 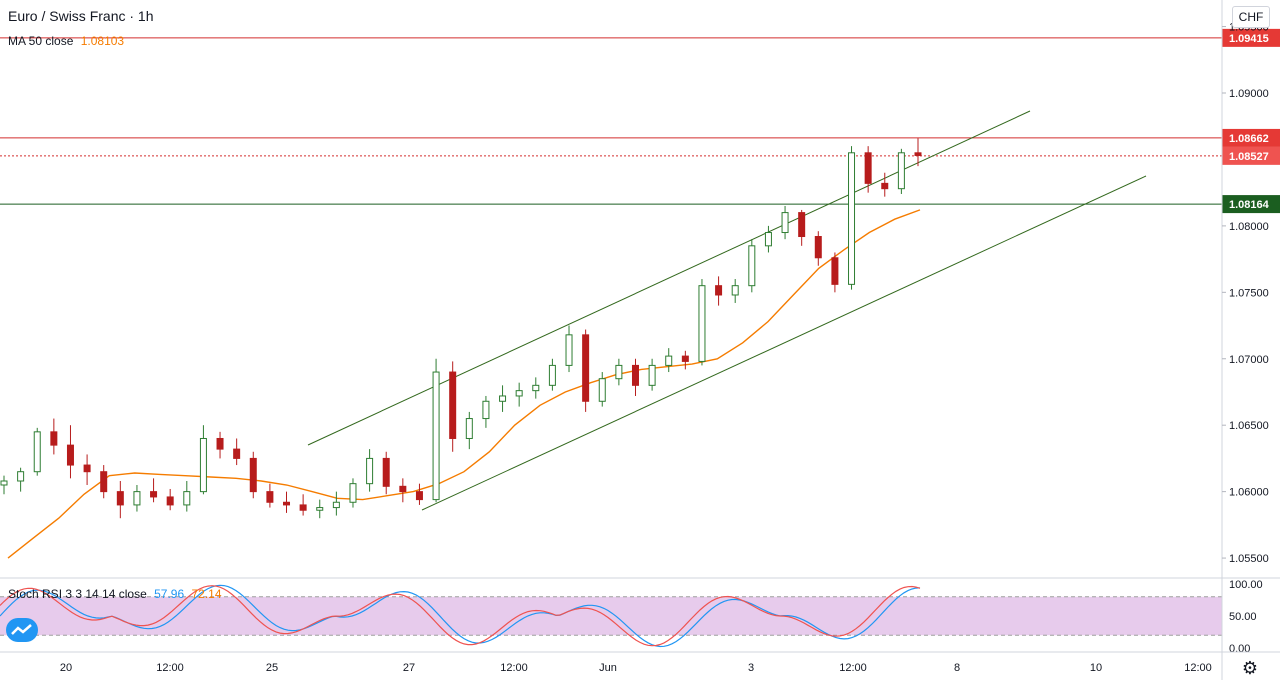 I want to click on level-badge-label: 1.08662, so click(x=1249, y=139).